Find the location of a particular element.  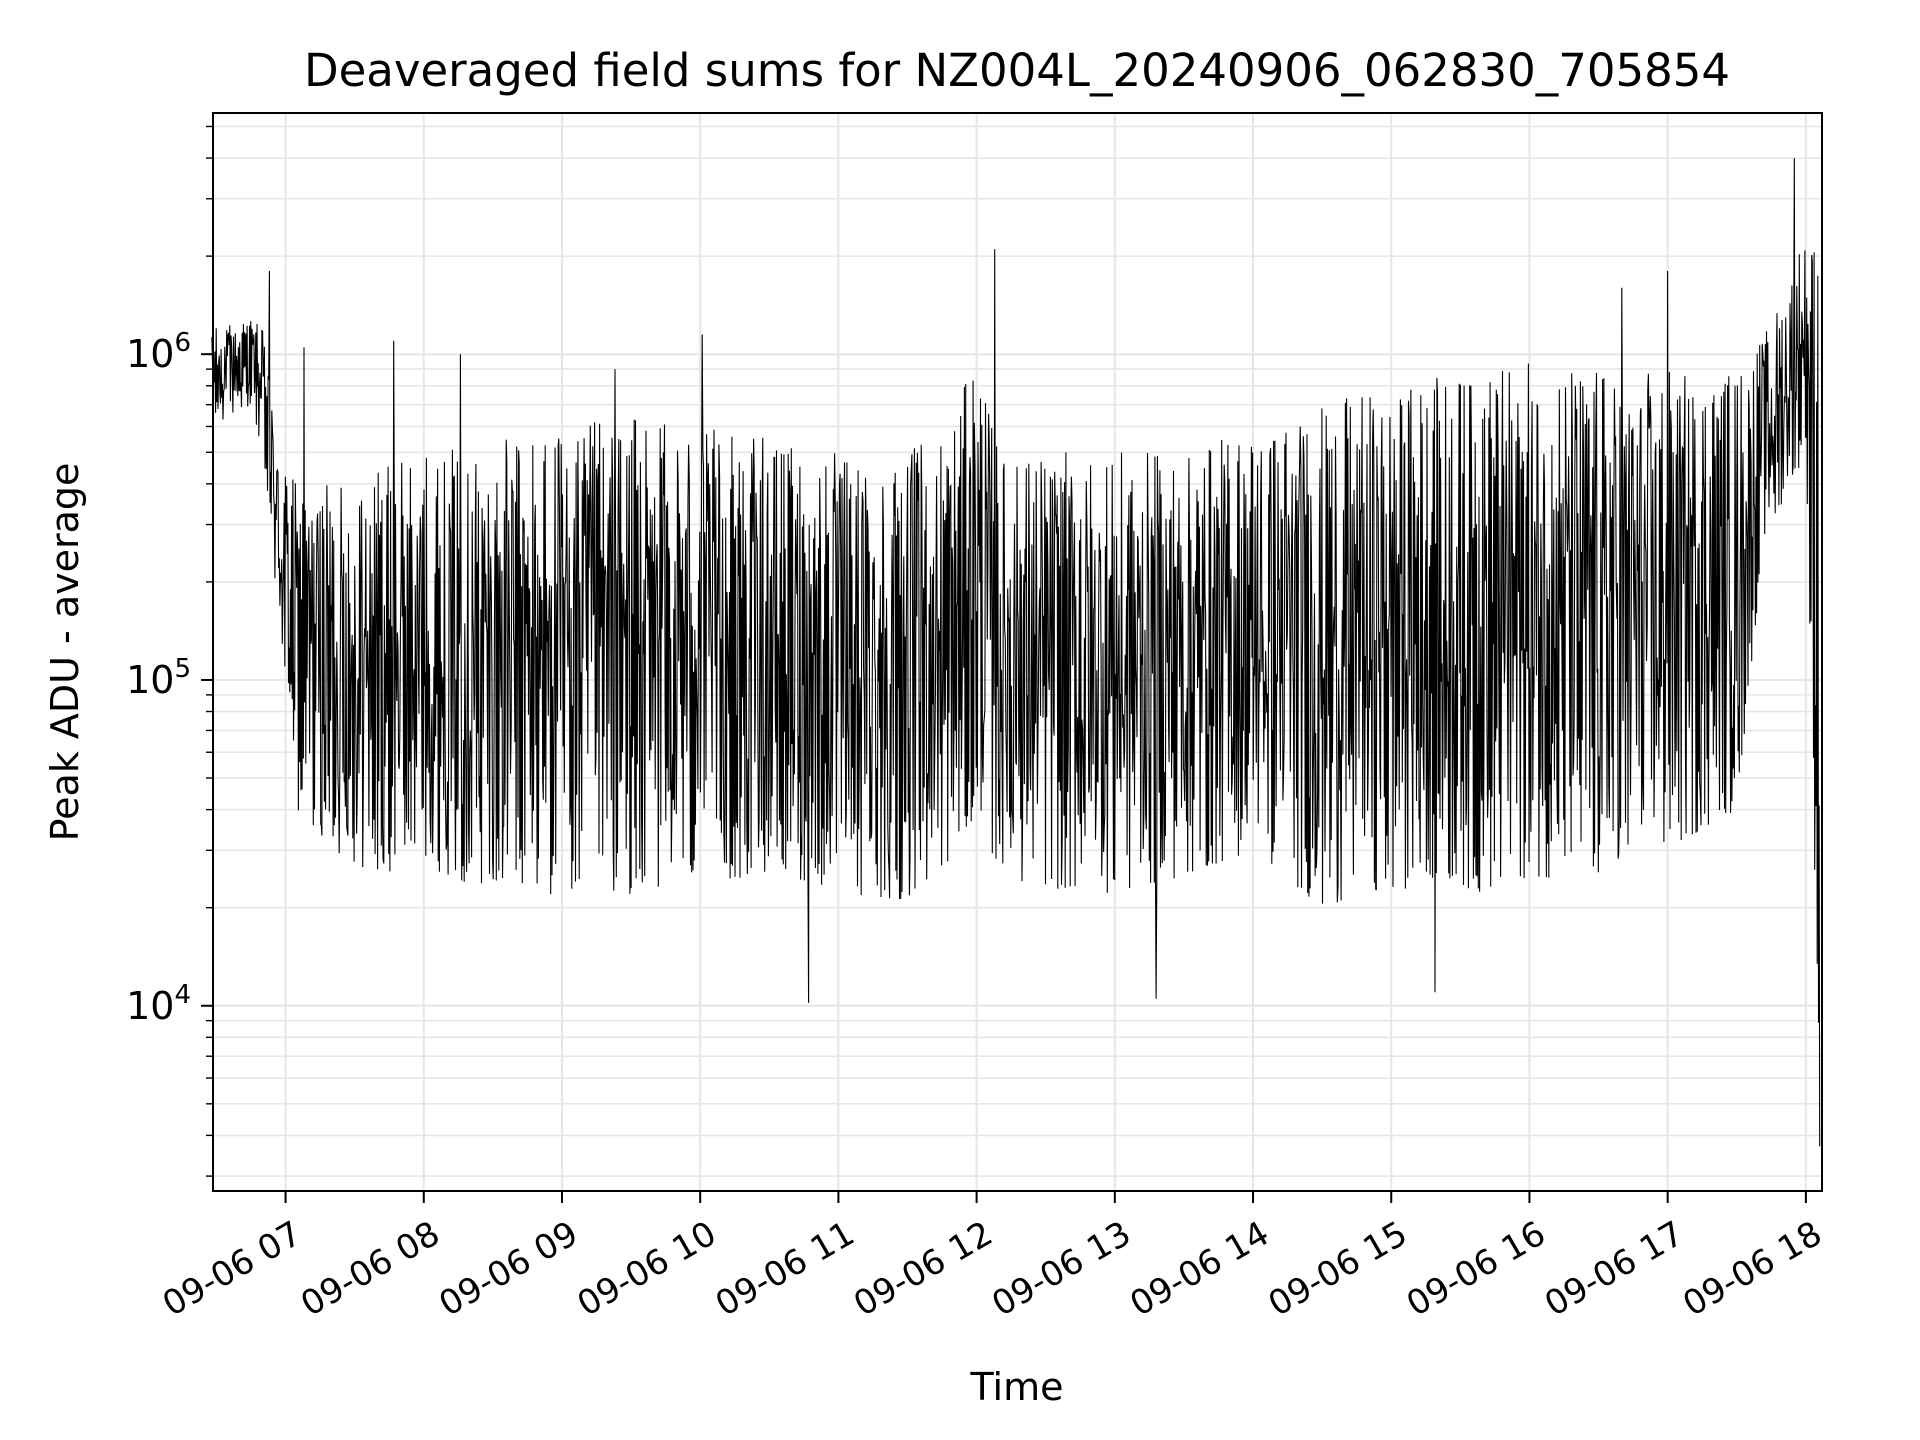

x-tick-label: 09-06 18 is located at coordinates (1752, 1269).